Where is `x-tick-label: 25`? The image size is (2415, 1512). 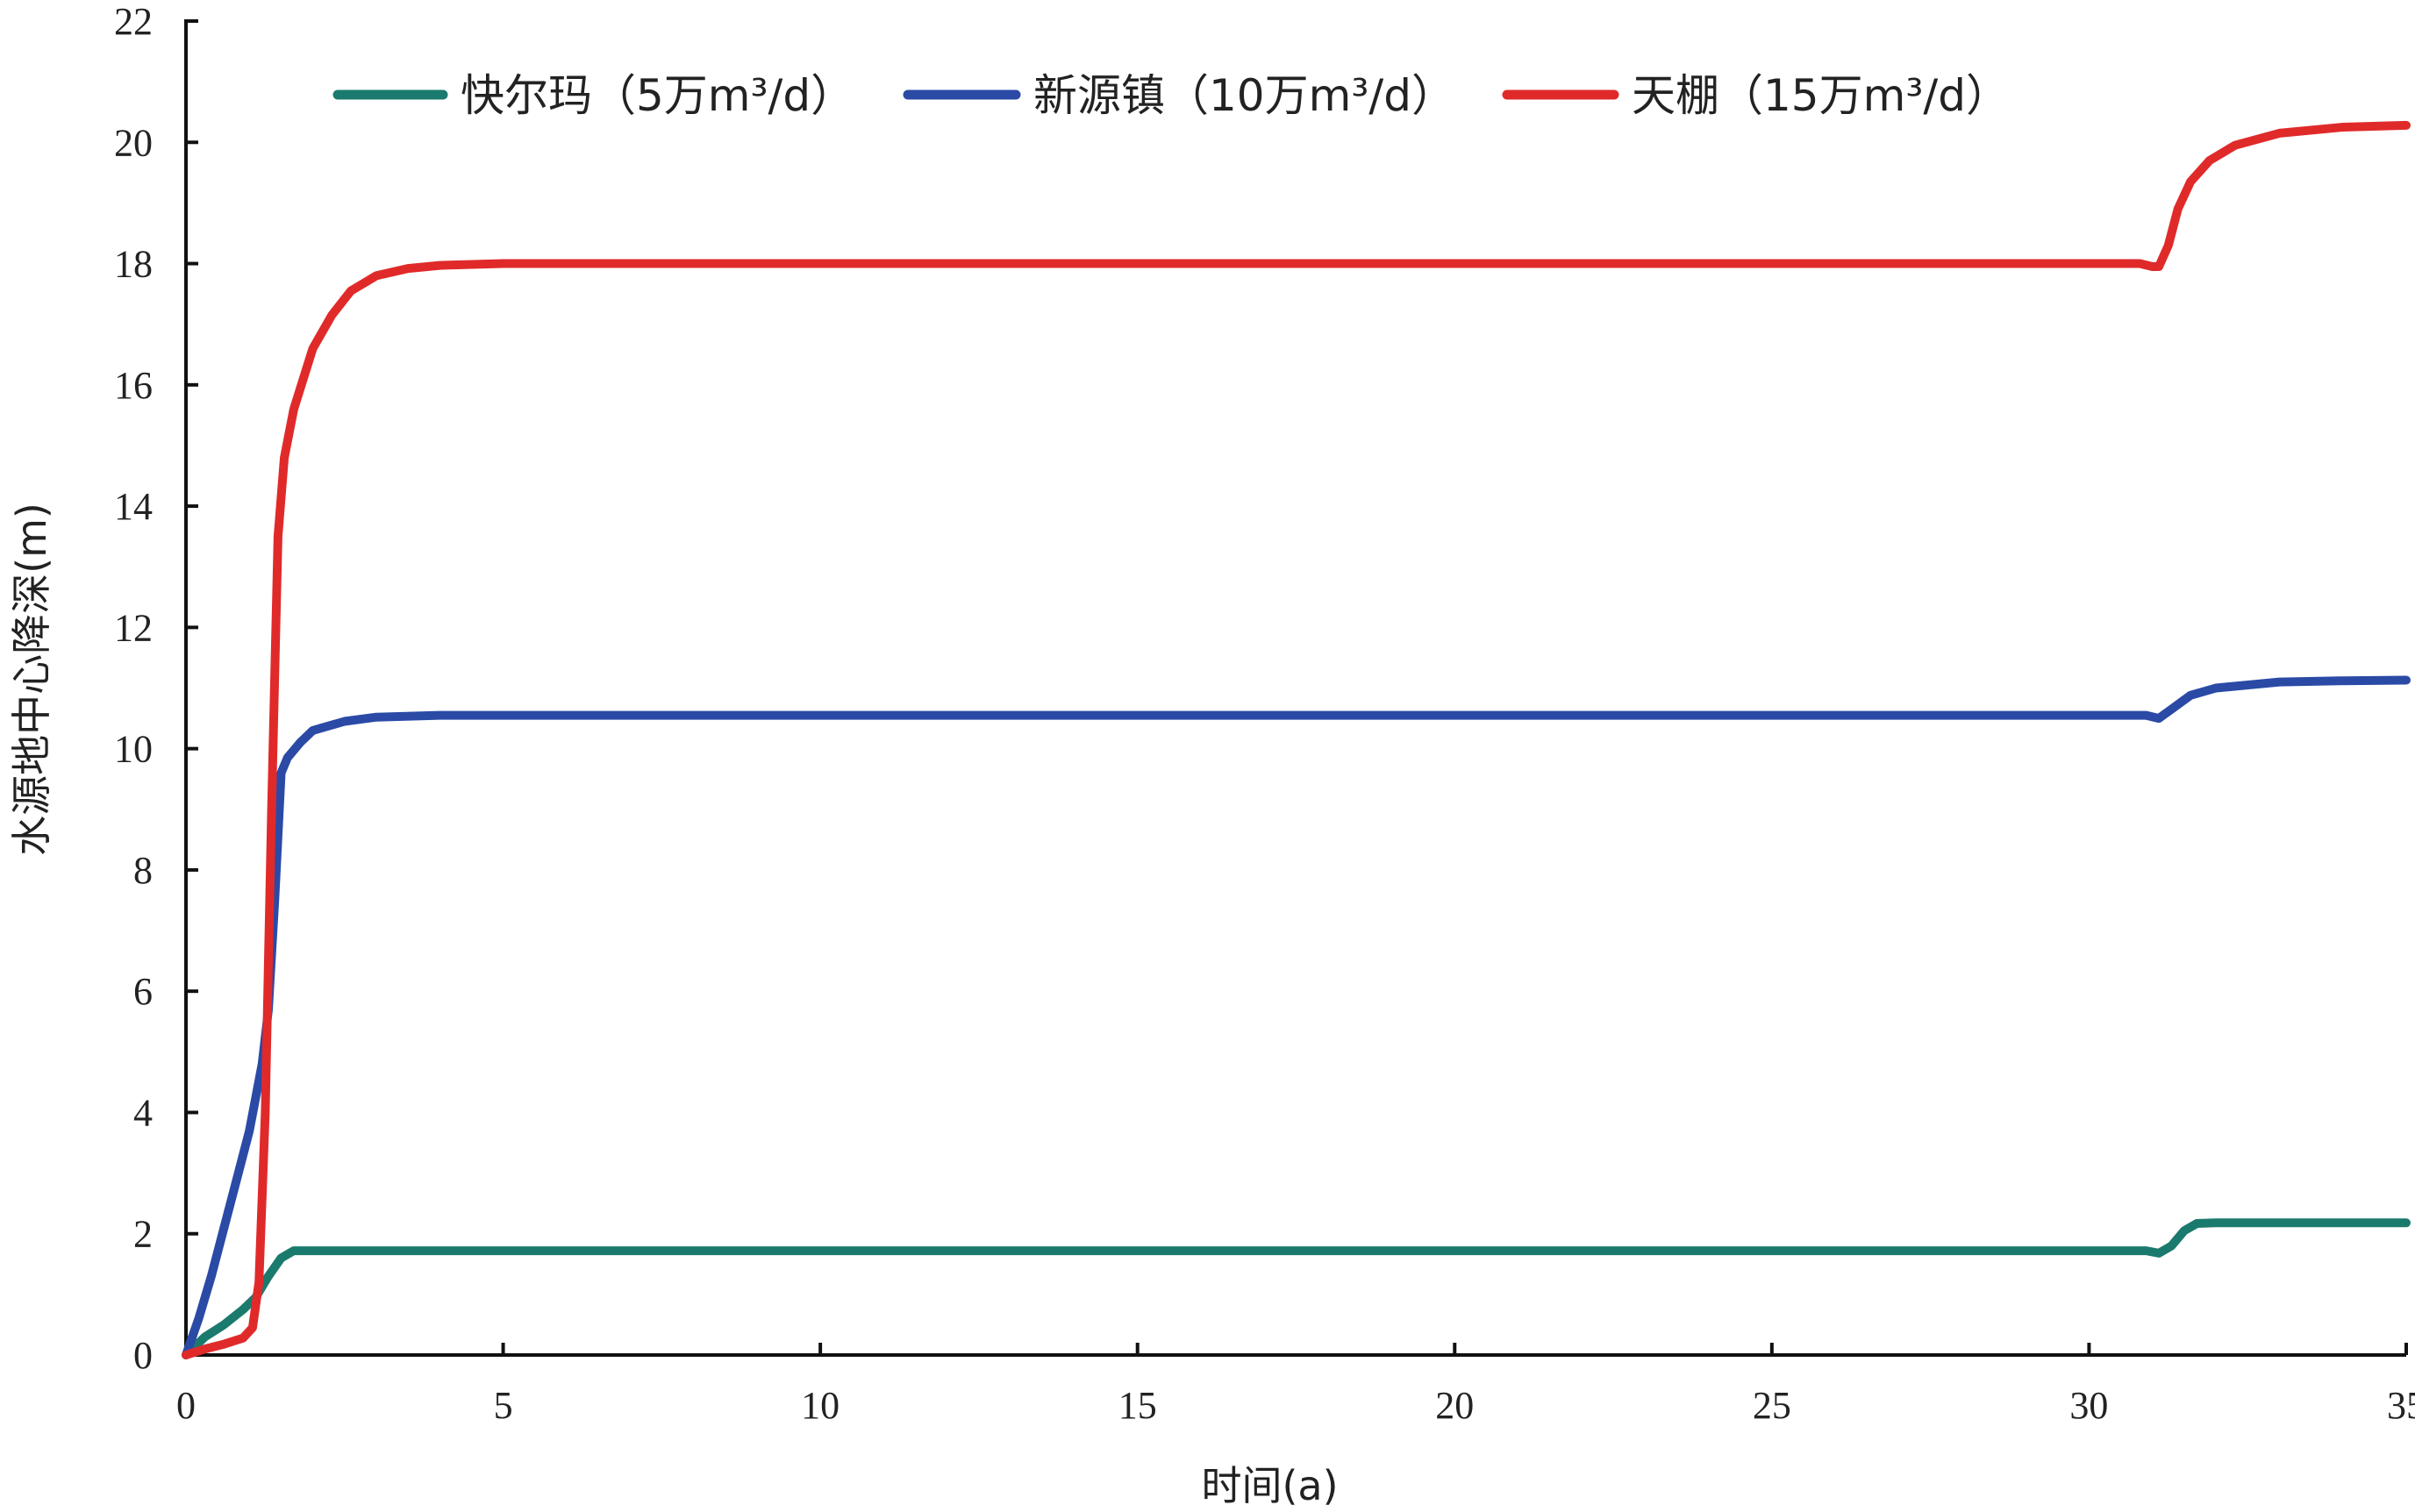 x-tick-label: 25 is located at coordinates (1772, 1405).